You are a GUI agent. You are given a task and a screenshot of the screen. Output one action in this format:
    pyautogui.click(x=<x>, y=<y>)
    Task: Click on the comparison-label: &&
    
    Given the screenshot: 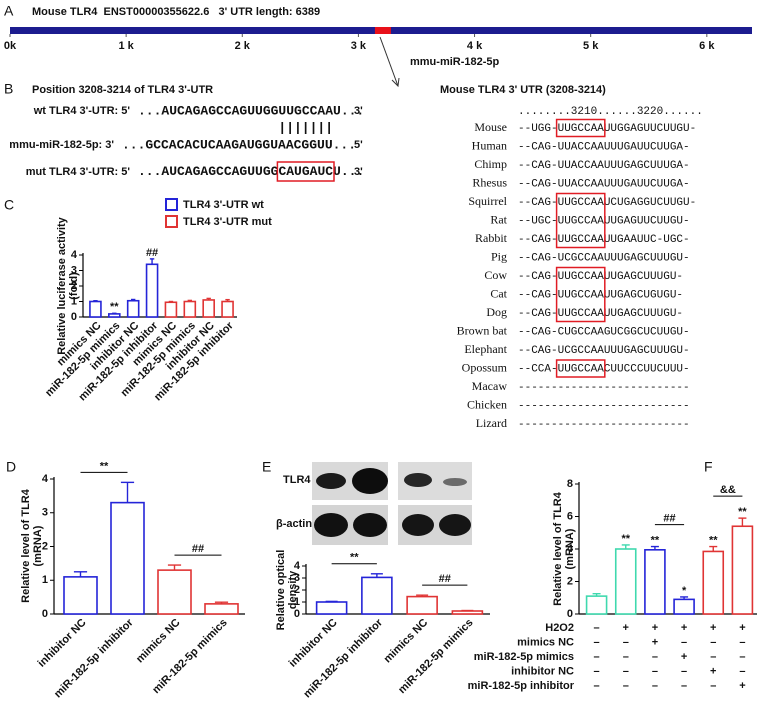 What is the action you would take?
    pyautogui.click(x=728, y=490)
    